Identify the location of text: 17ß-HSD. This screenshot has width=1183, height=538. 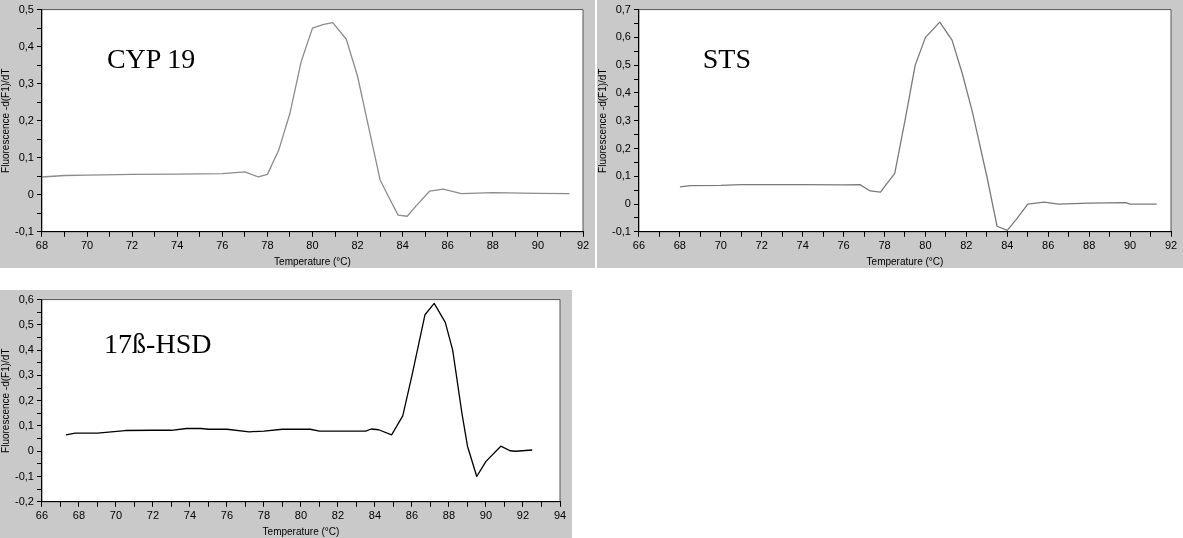
(158, 344).